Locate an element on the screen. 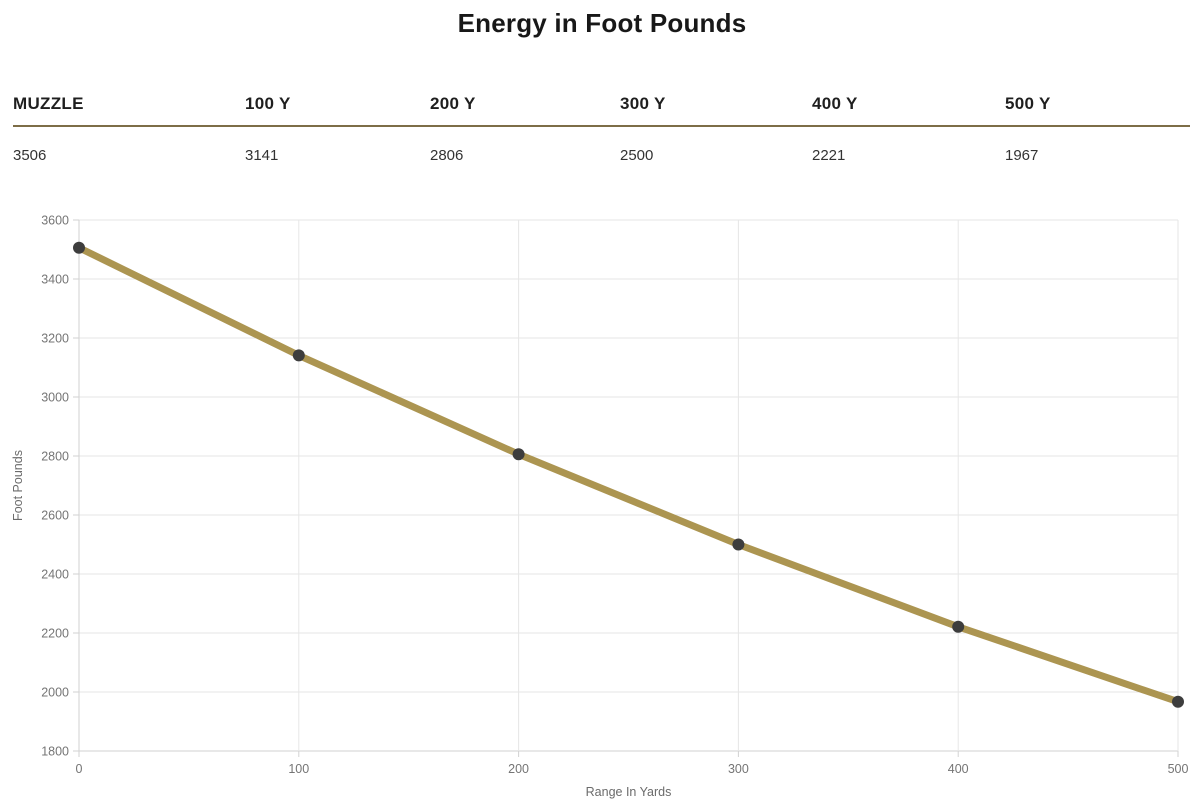 This screenshot has height=803, width=1204. table-value-100y: 3141 is located at coordinates (262, 155).